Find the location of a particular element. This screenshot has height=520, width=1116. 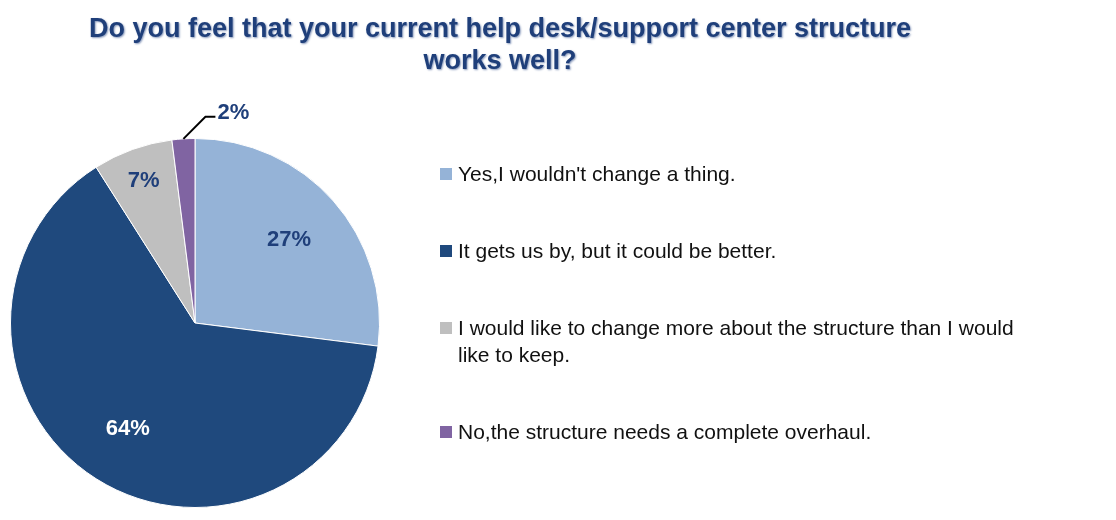

chart-title: Do you feel that your current help desk/support center structure works well? is located at coordinates (500, 44).